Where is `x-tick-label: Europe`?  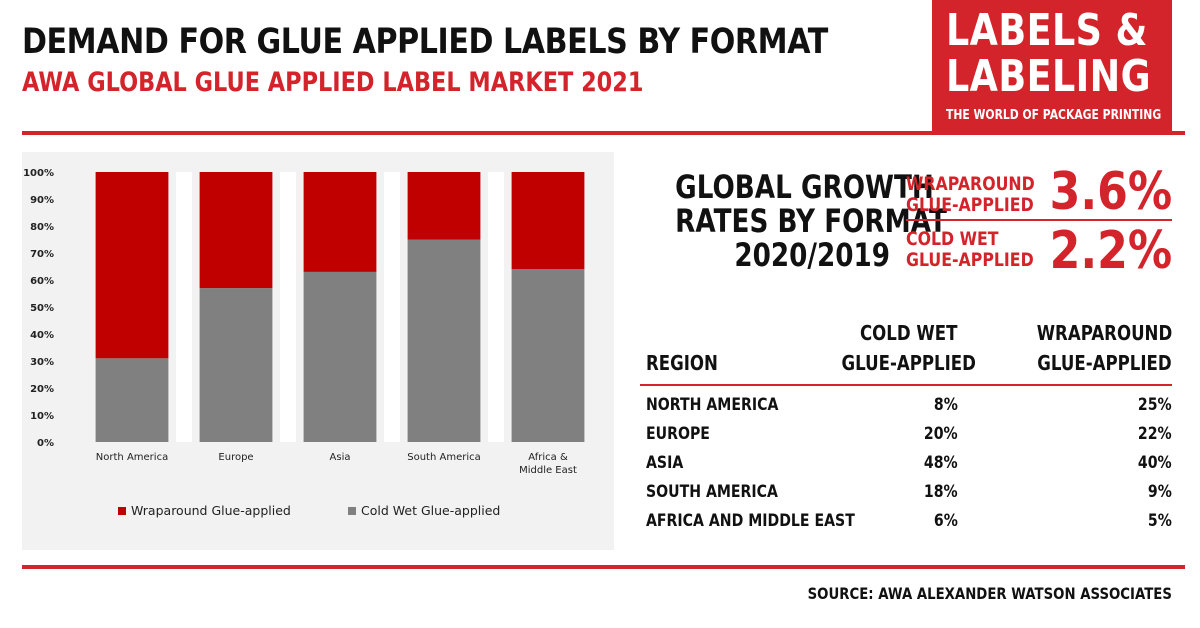
x-tick-label: Europe is located at coordinates (235, 457).